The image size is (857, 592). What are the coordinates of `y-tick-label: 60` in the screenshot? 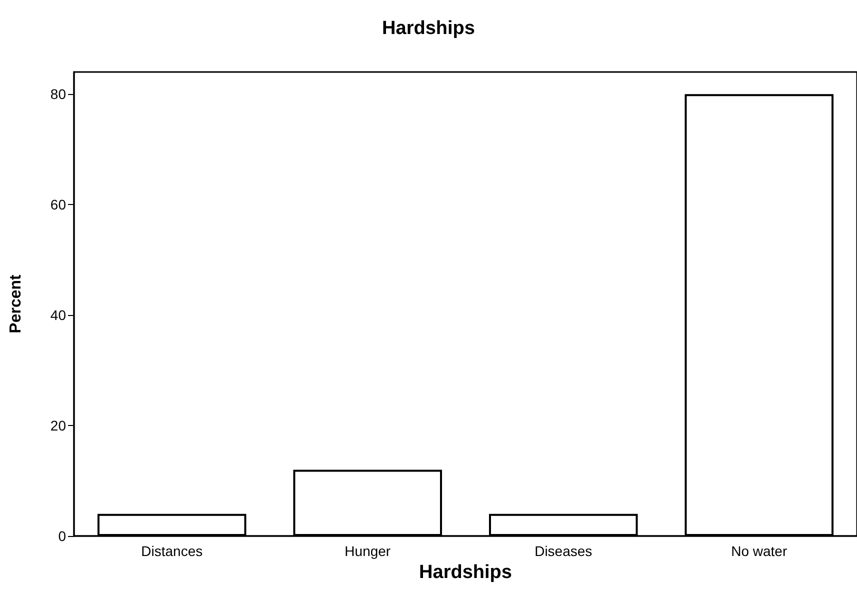 It's located at (58, 204).